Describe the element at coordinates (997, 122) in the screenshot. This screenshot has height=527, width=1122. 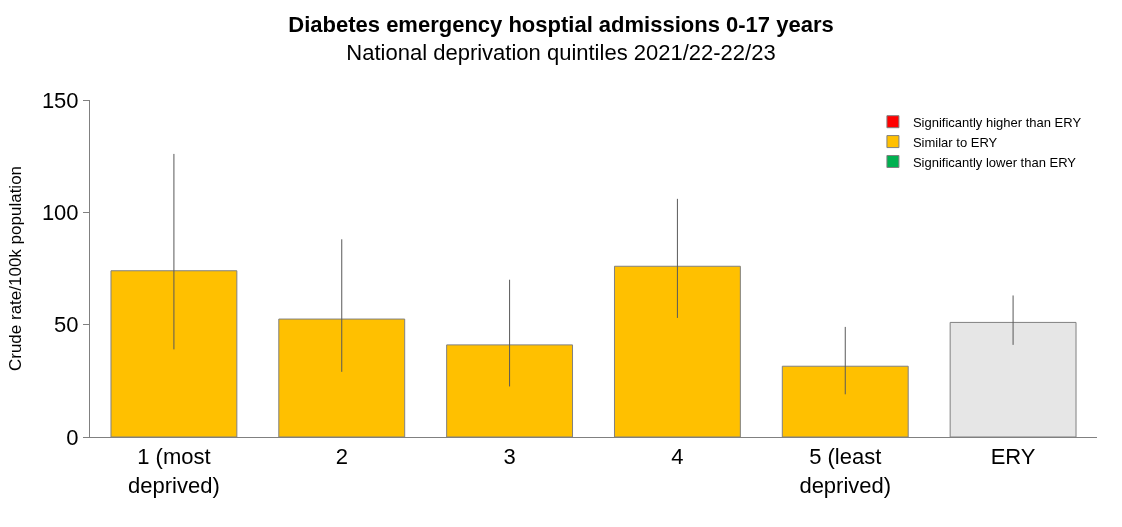
I see `legend-label: Significantly higher than ERY` at that location.